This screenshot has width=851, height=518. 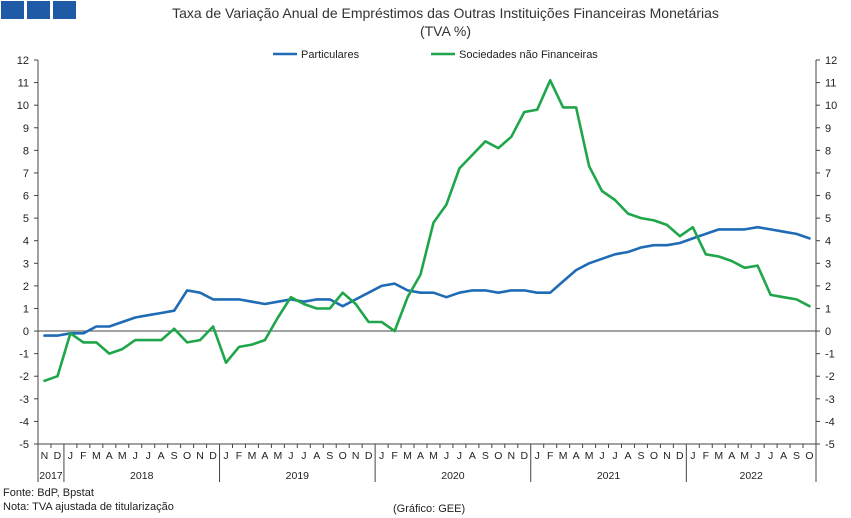 I want to click on y-tick-label-right: -5, so click(x=830, y=445).